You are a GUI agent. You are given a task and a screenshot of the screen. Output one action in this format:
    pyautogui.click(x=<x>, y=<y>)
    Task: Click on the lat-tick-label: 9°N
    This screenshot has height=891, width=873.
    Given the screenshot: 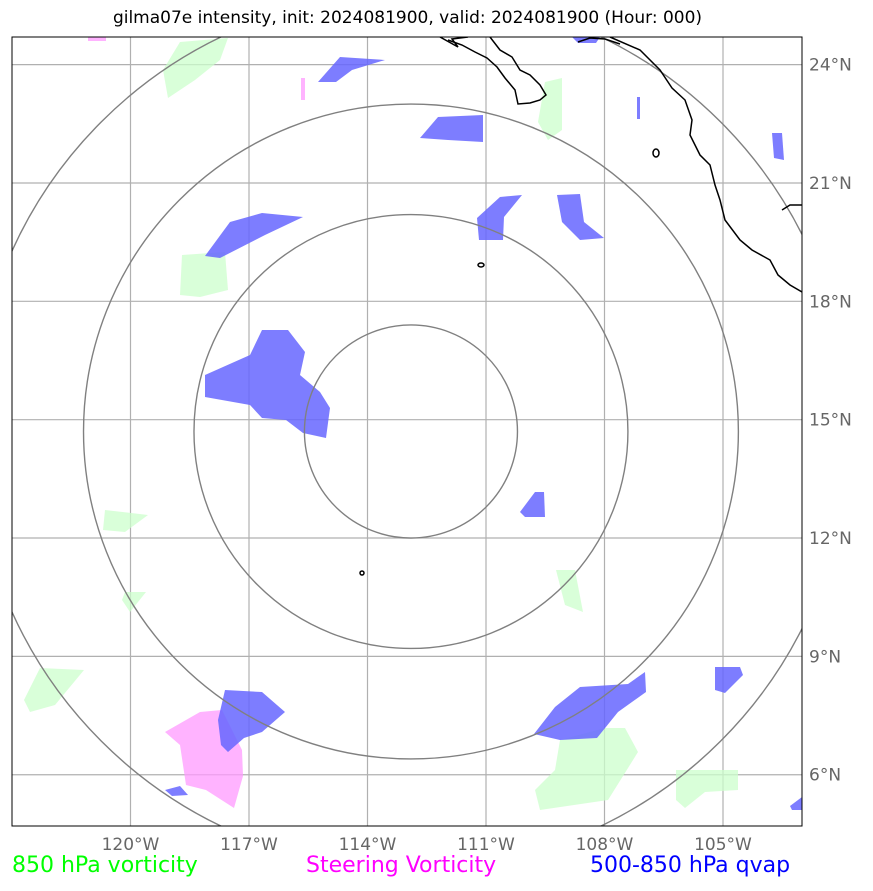 What is the action you would take?
    pyautogui.click(x=825, y=657)
    